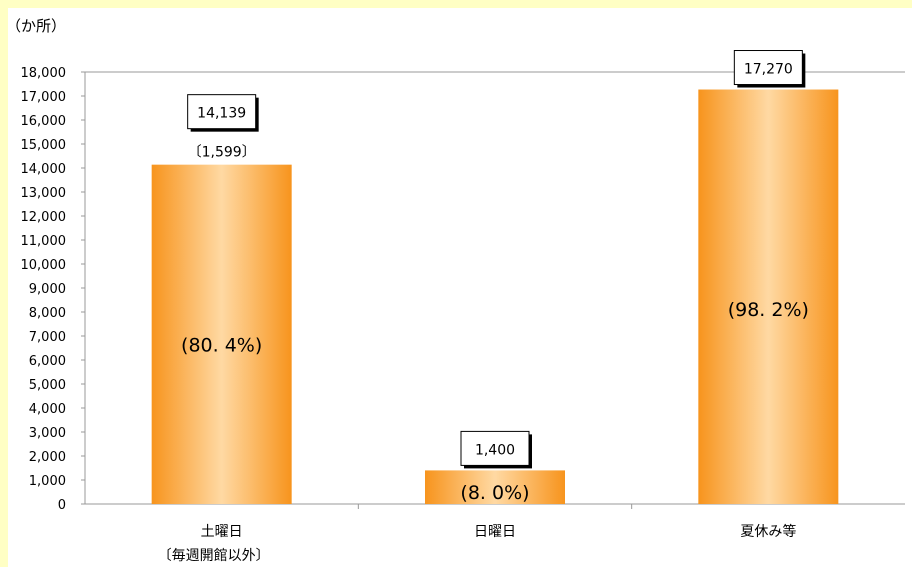 Image resolution: width=912 pixels, height=567 pixels. What do you see at coordinates (44, 241) in the screenshot?
I see `y-tick-label: 11,000` at bounding box center [44, 241].